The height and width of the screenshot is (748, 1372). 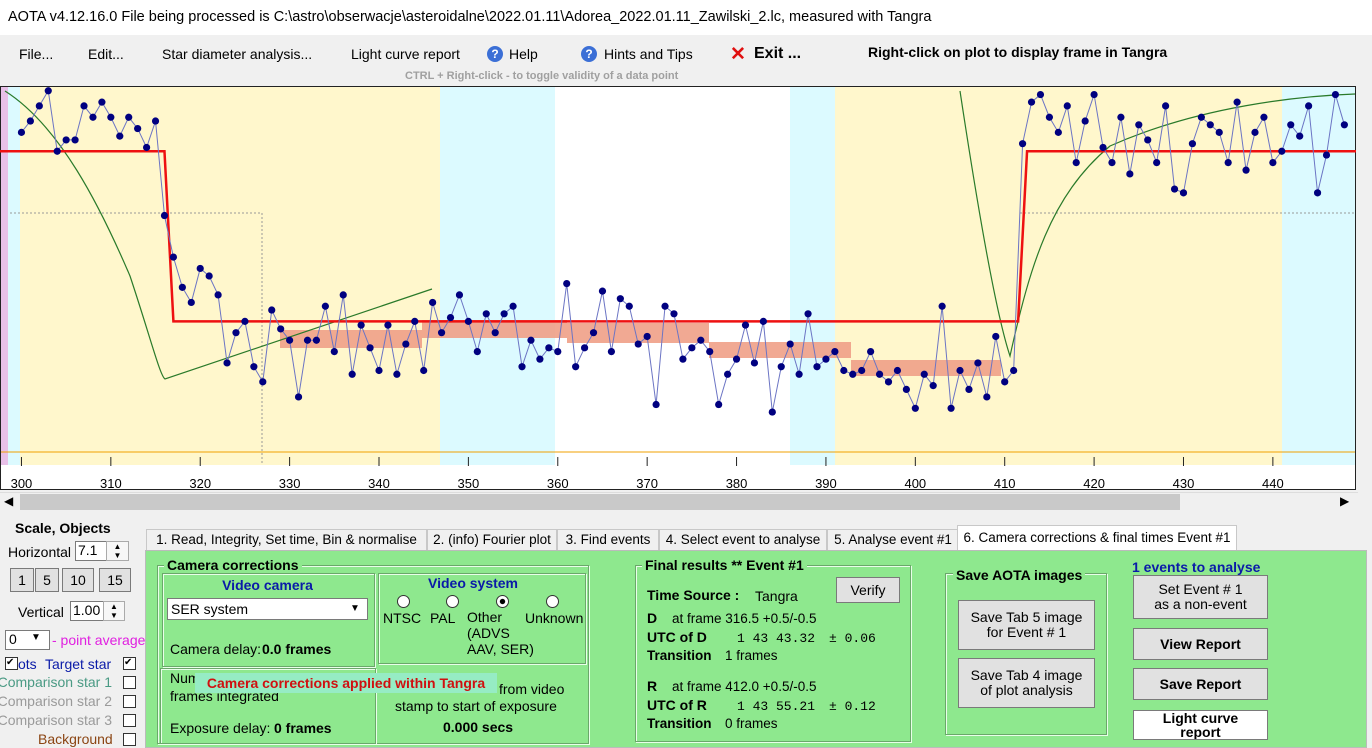 What do you see at coordinates (1026, 625) in the screenshot?
I see `save-tab5-button: Save Tab 5 image for Event # 1` at bounding box center [1026, 625].